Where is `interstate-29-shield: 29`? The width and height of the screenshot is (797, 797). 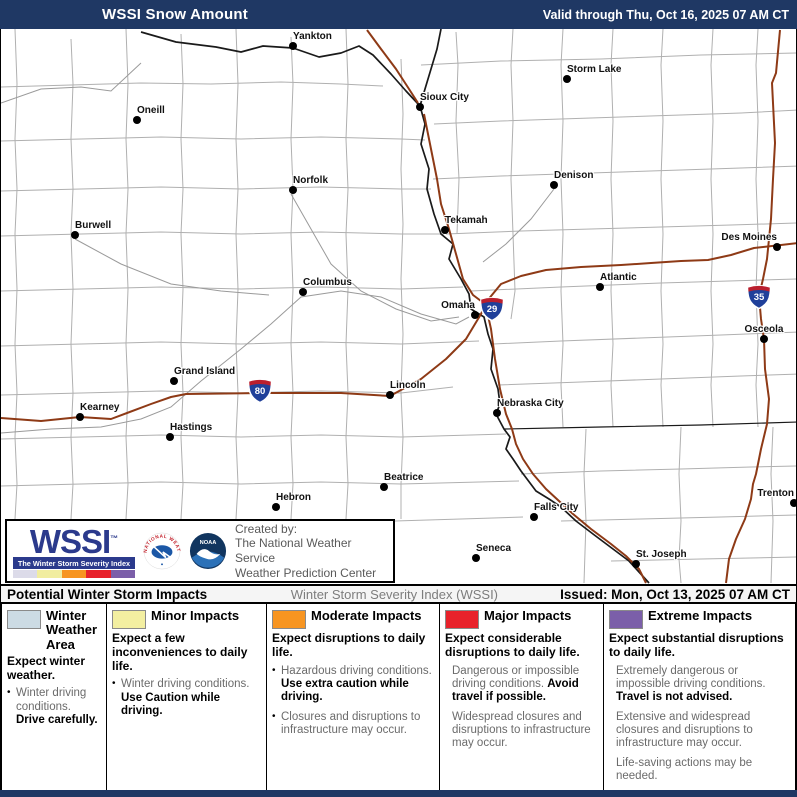
interstate-29-shield: 29 is located at coordinates (492, 308).